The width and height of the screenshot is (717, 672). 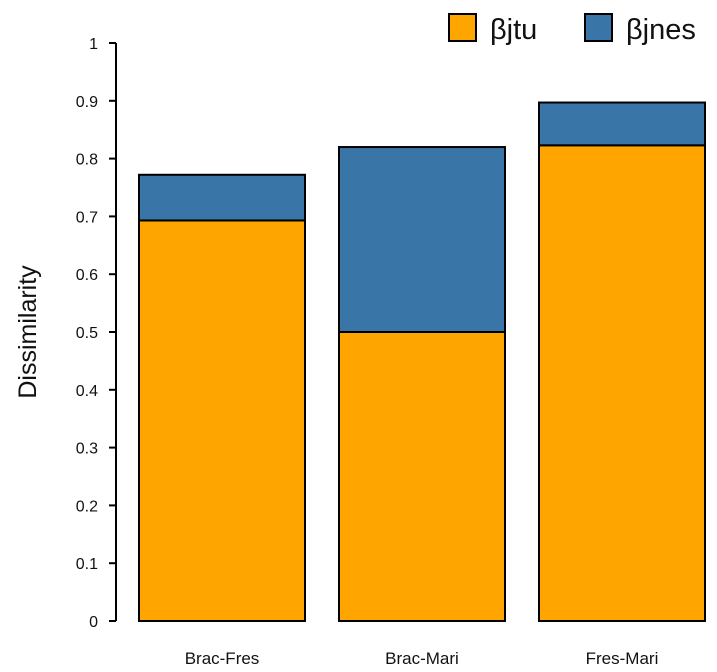 I want to click on y-tick-label: 0.9, so click(x=87, y=102).